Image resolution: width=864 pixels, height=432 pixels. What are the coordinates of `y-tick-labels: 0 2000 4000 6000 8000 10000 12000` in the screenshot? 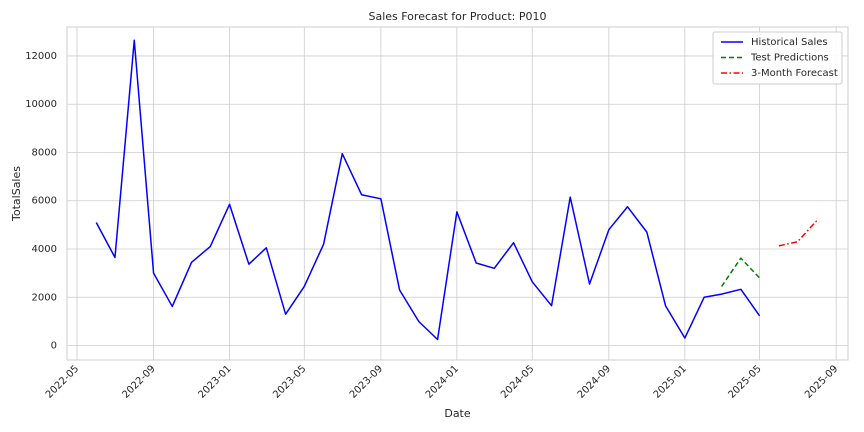 It's located at (41, 201).